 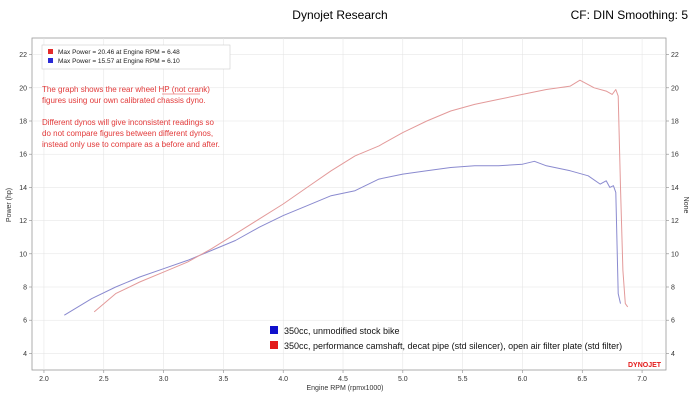 I want to click on y-axis-title: Power (hp), so click(x=9, y=205).